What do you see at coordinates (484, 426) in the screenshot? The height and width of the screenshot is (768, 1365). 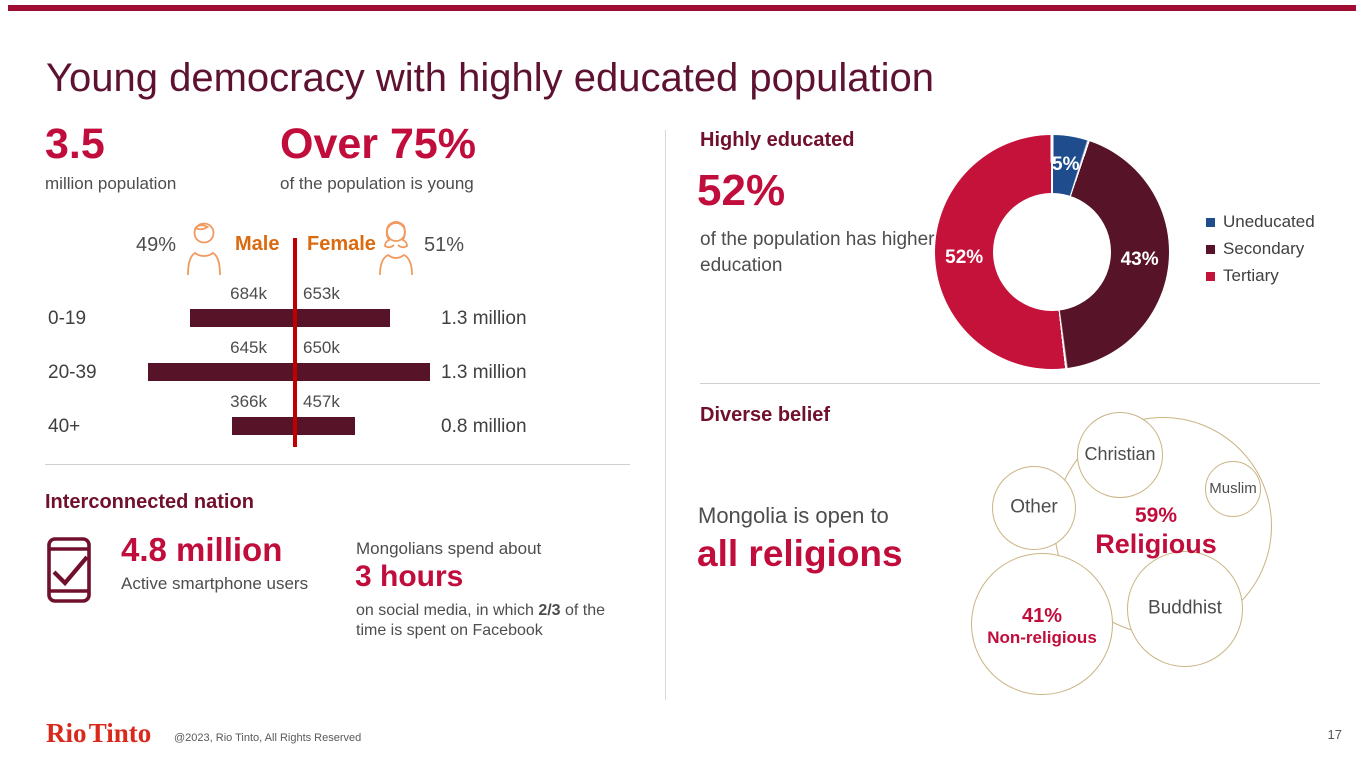 I see `pyramid-total-label: 0.8 million` at bounding box center [484, 426].